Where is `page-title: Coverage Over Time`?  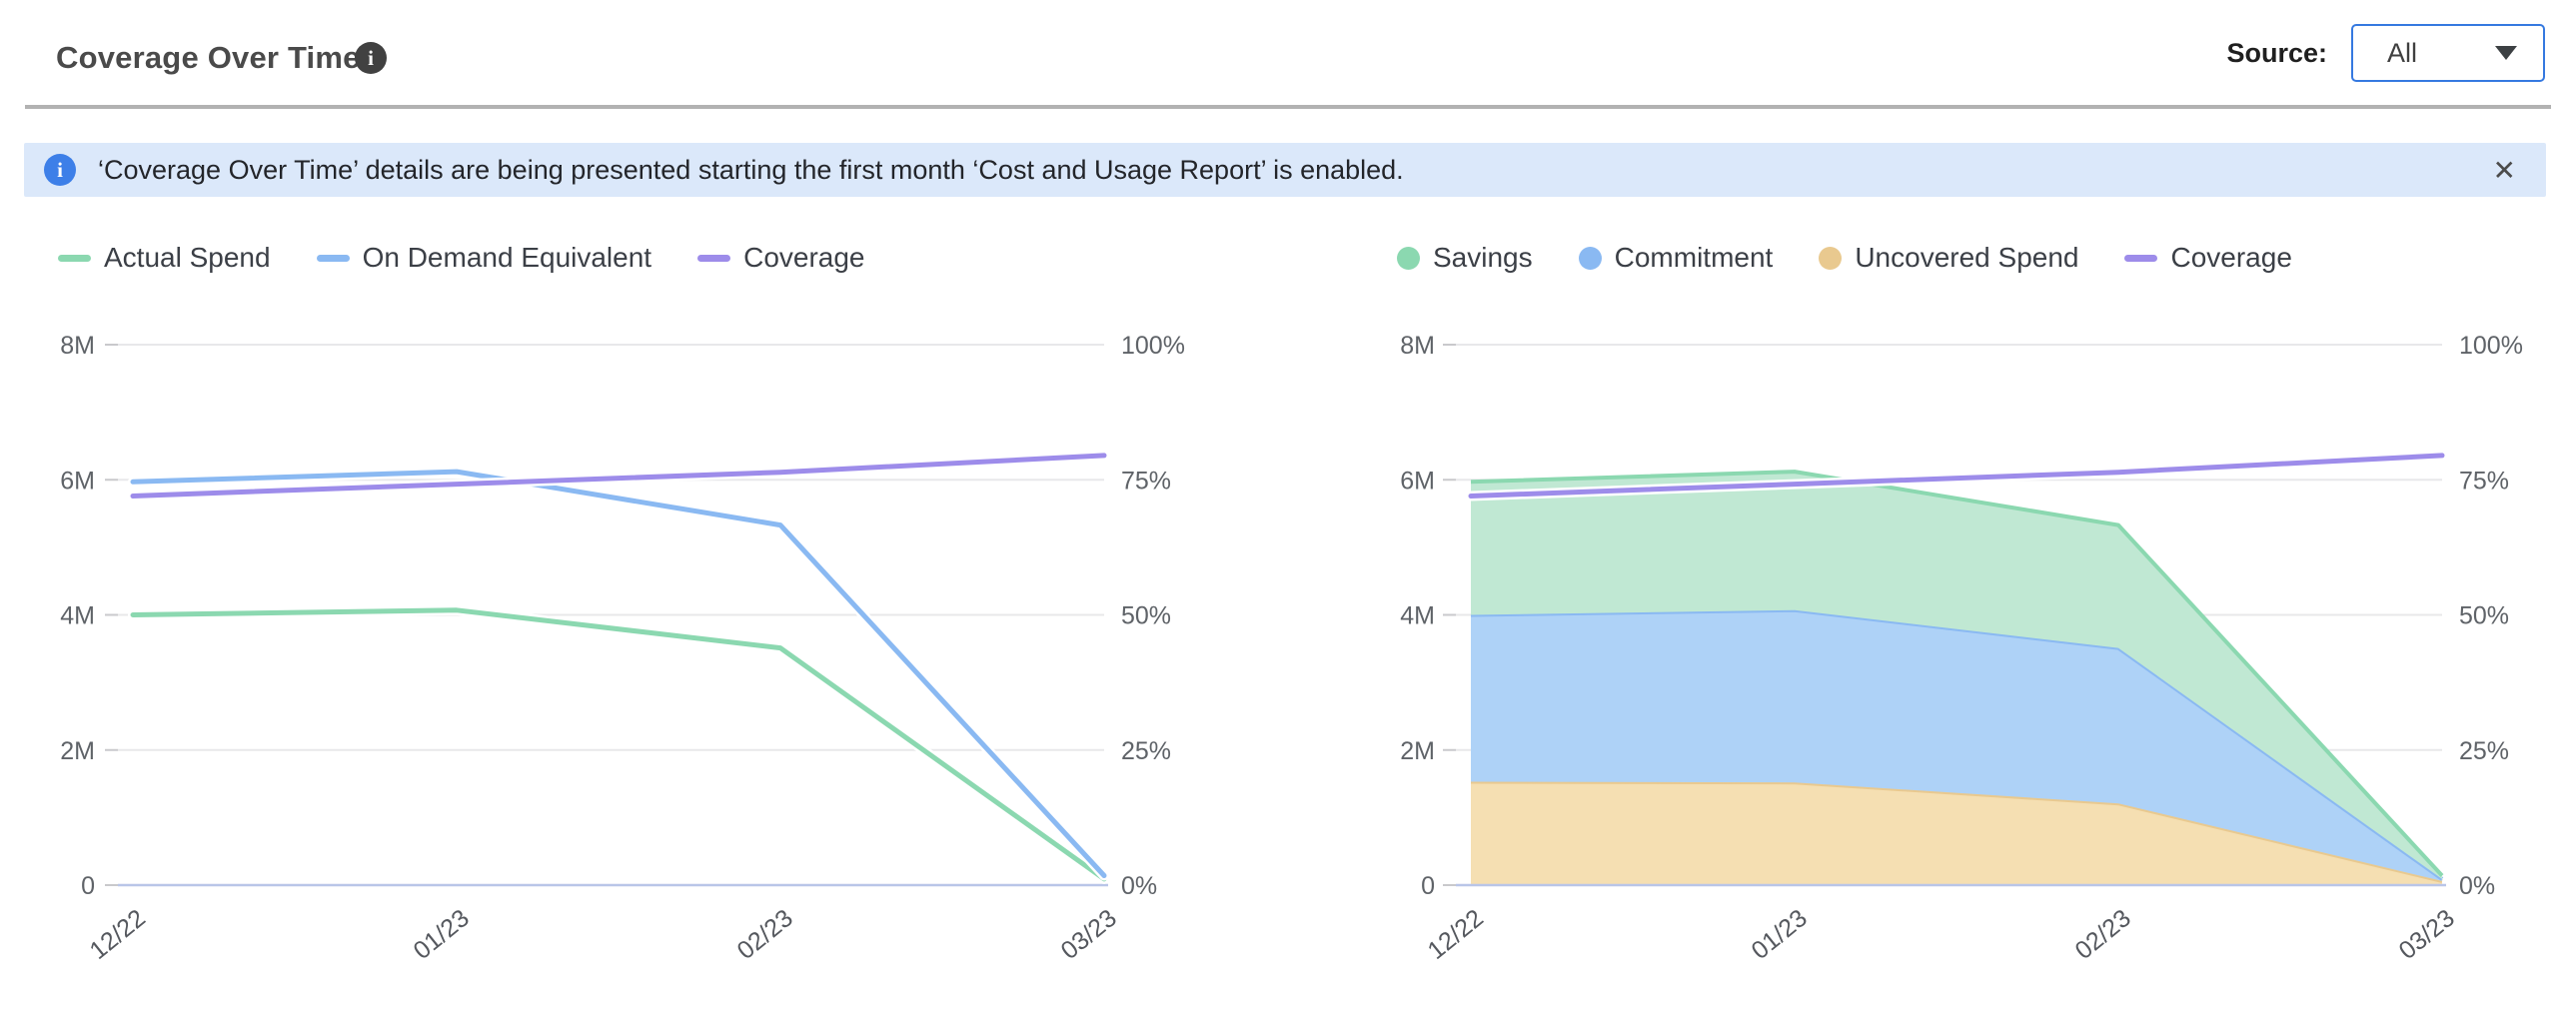 page-title: Coverage Over Time is located at coordinates (208, 58).